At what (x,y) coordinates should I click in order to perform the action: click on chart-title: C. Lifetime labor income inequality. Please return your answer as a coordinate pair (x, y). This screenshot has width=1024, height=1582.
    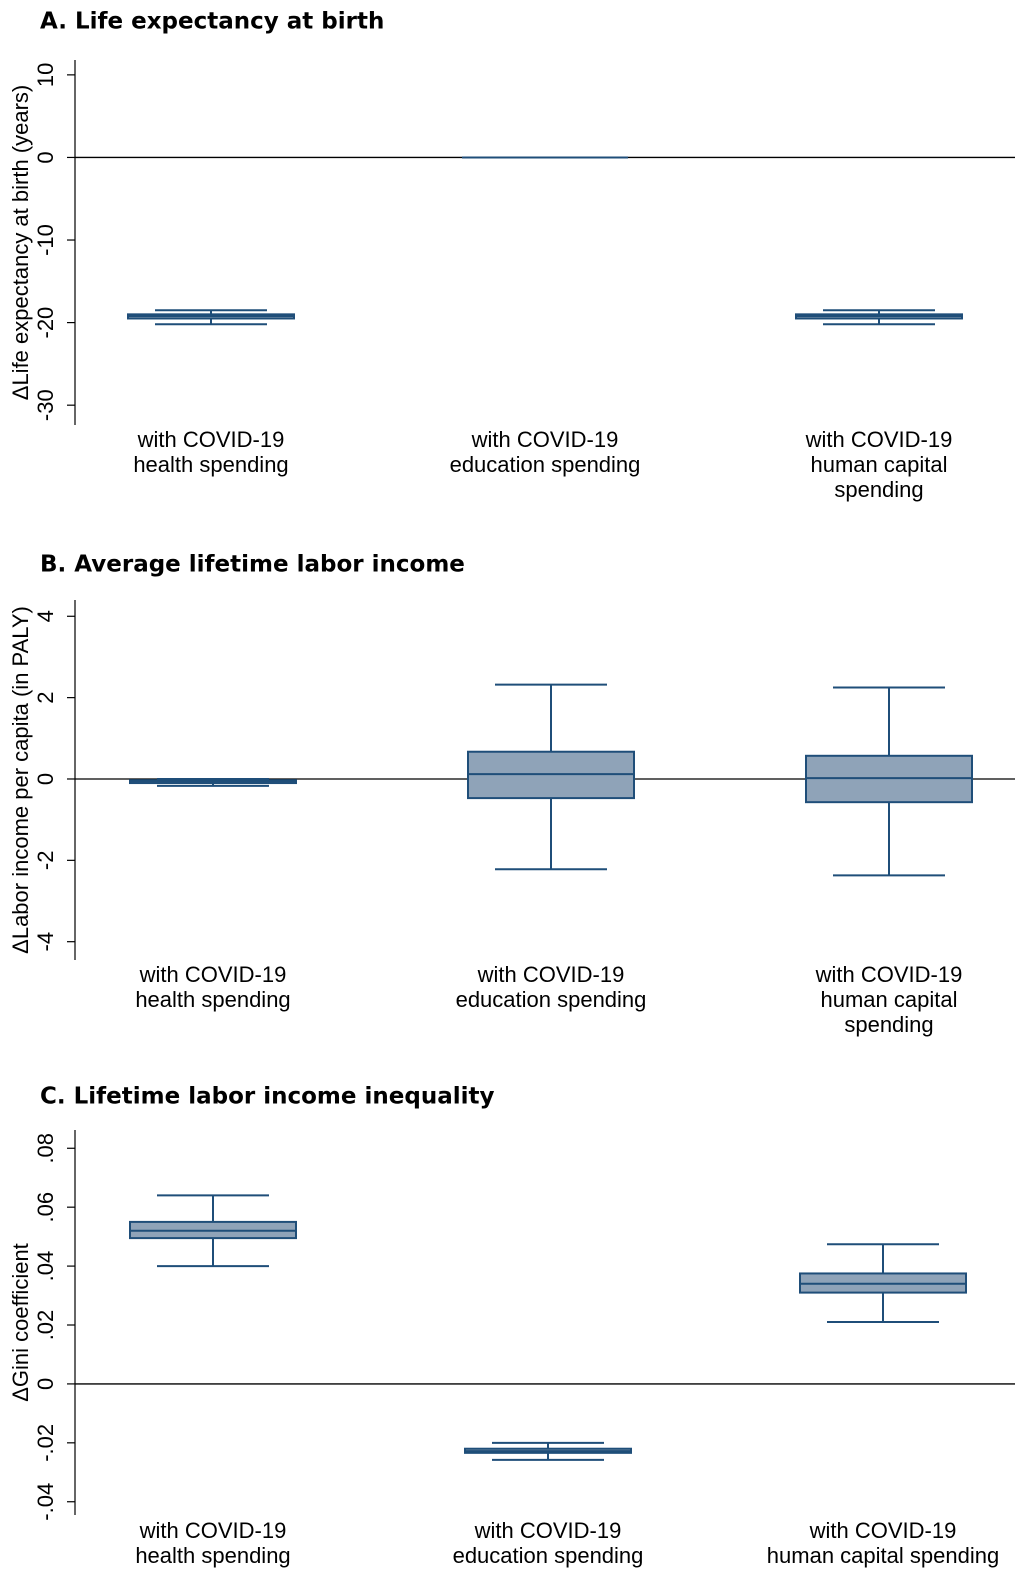
    Looking at the image, I should click on (267, 1097).